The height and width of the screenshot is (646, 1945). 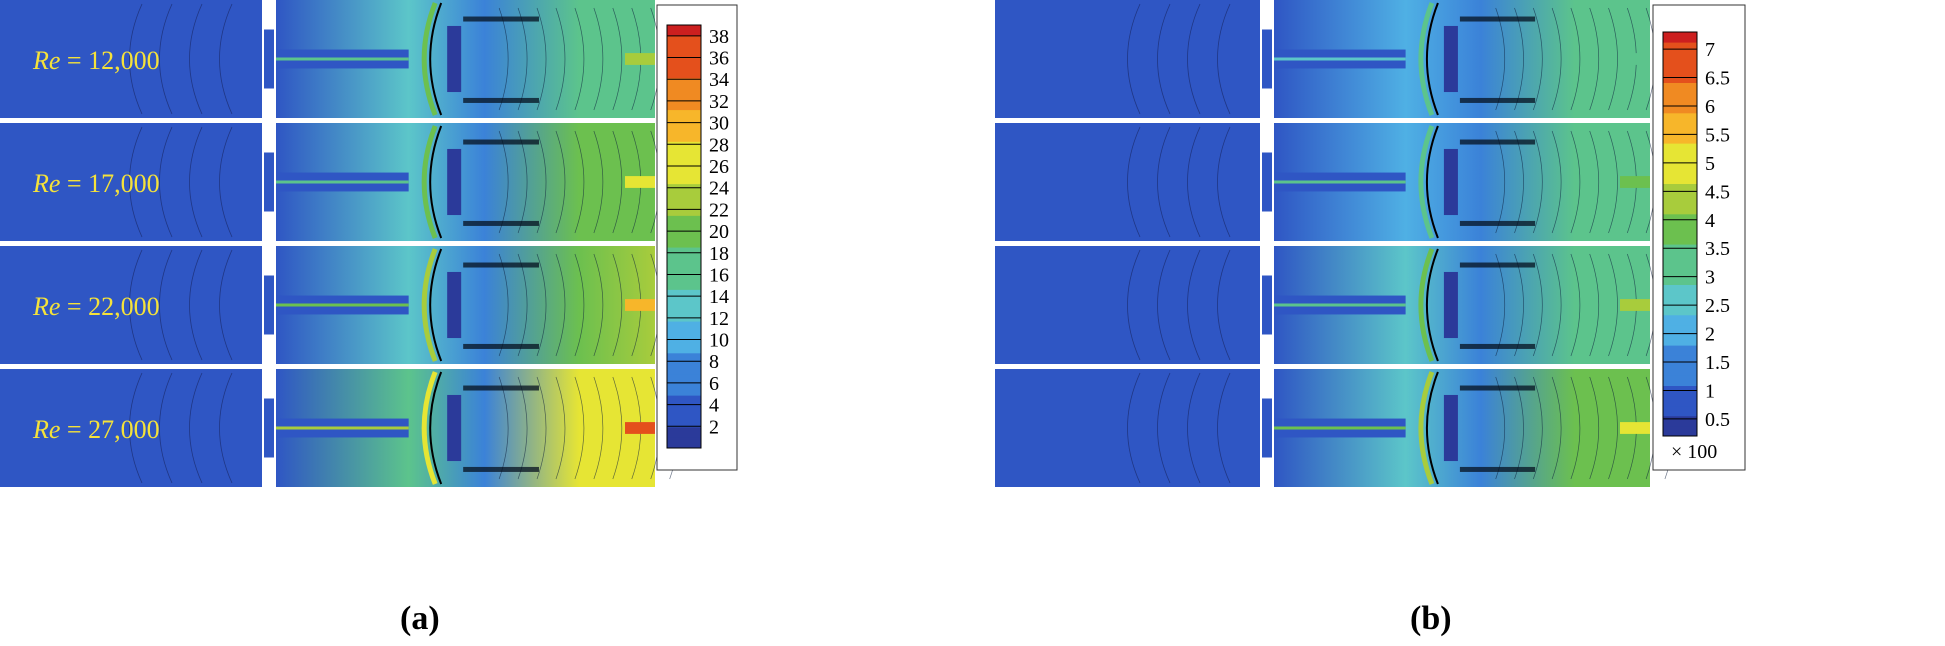 I want to click on re-symbol: Re, so click(x=46, y=306).